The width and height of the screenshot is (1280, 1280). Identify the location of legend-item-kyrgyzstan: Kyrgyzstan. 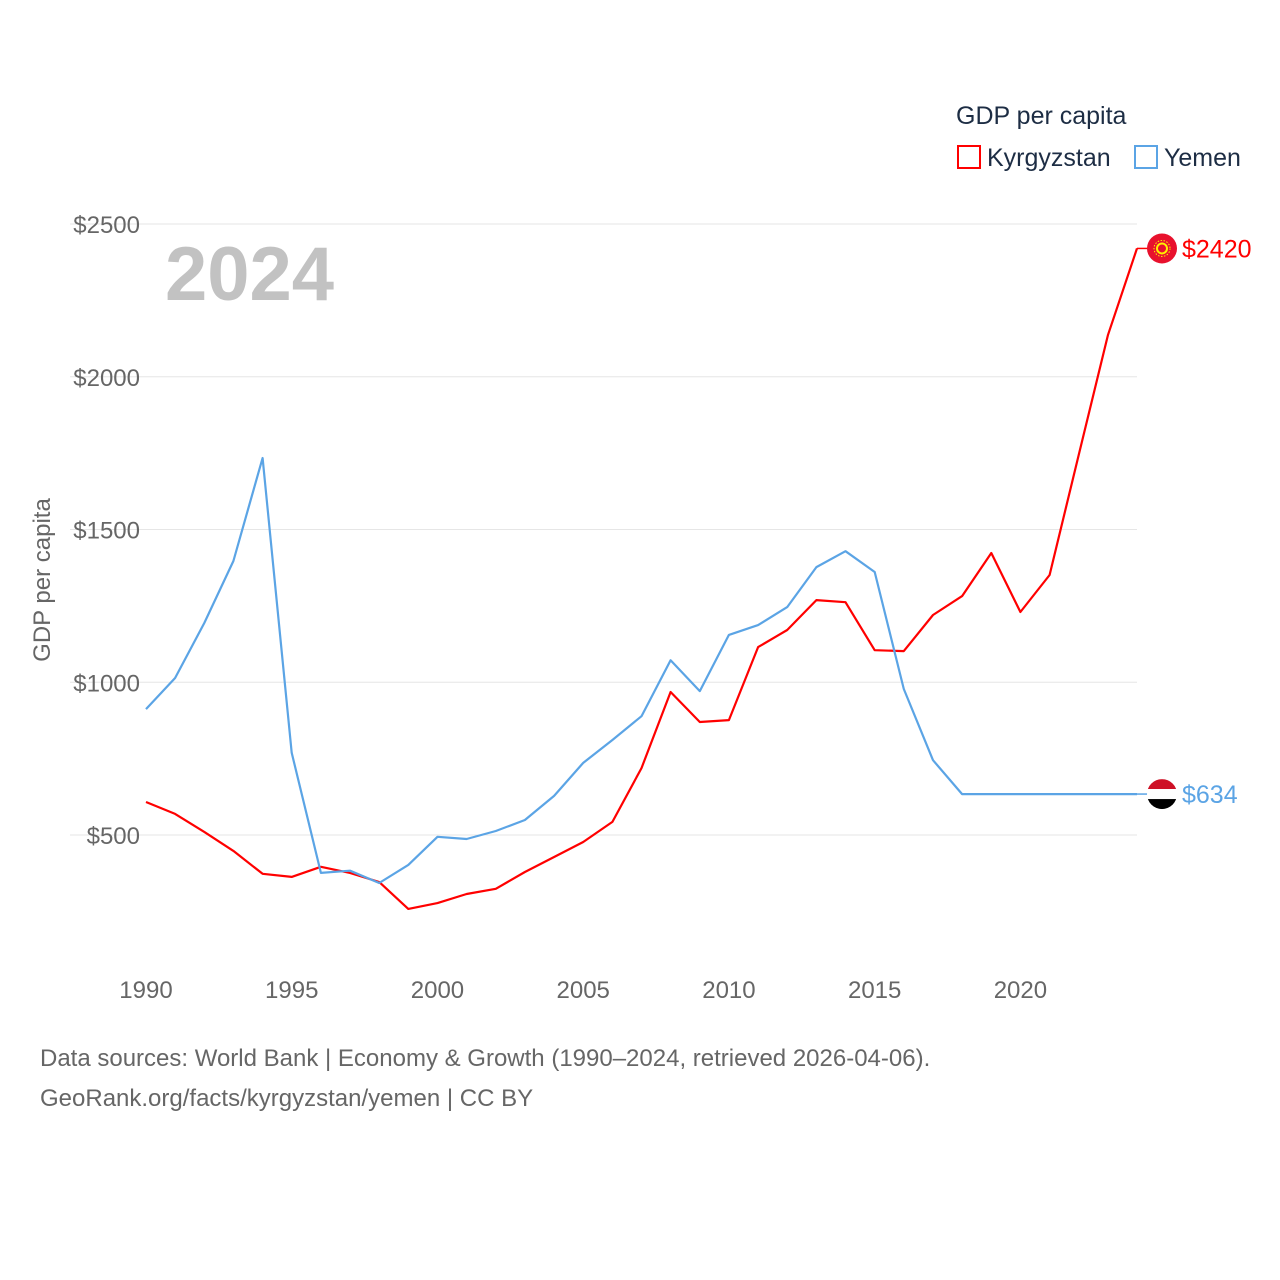
(1034, 158).